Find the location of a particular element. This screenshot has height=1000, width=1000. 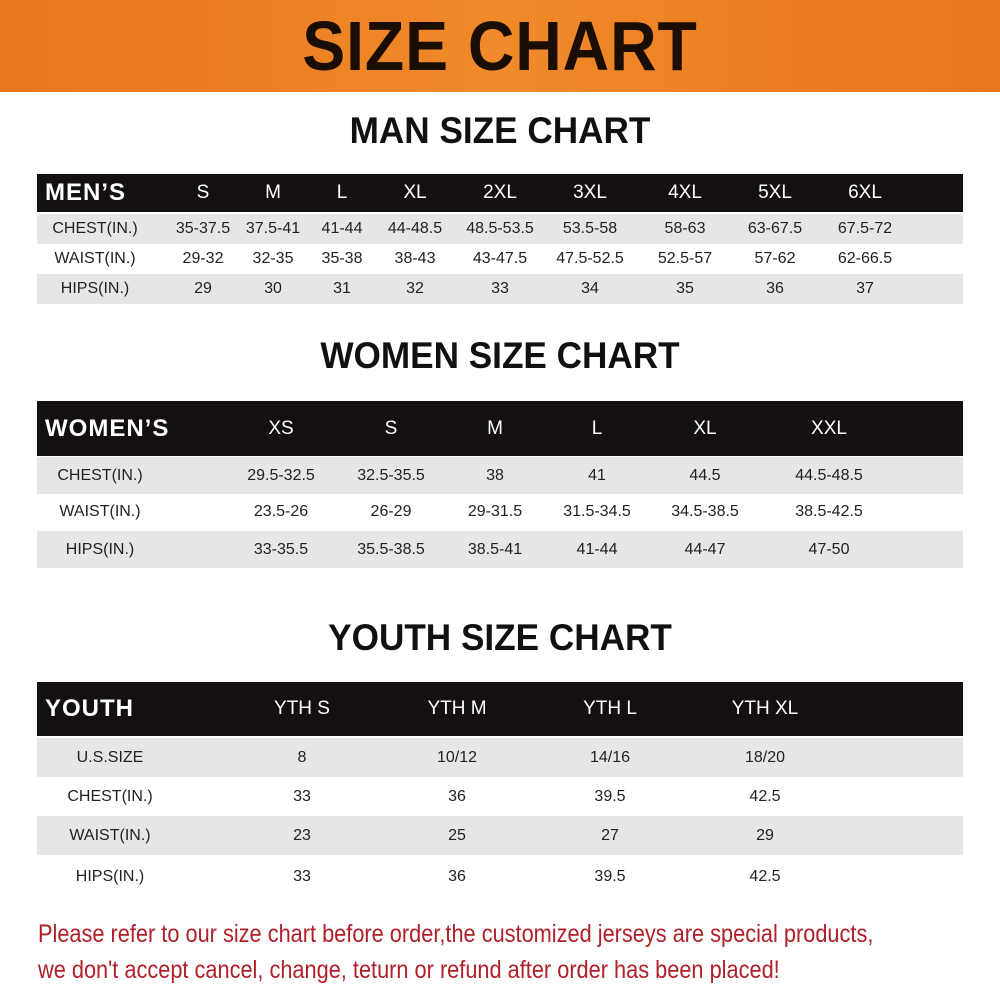

table-cell: 23.5-26 is located at coordinates (281, 511).